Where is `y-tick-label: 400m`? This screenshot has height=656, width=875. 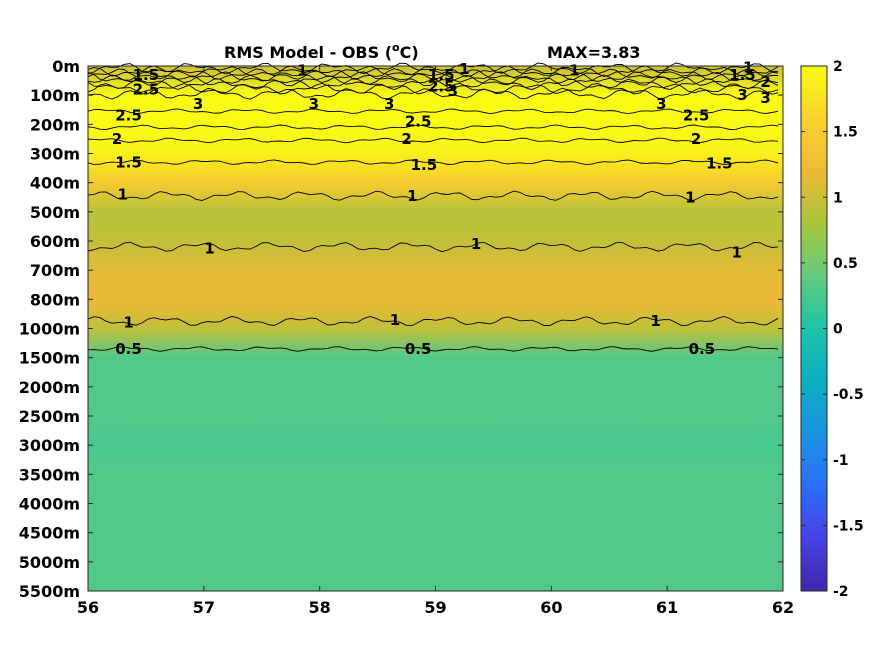 y-tick-label: 400m is located at coordinates (55, 183).